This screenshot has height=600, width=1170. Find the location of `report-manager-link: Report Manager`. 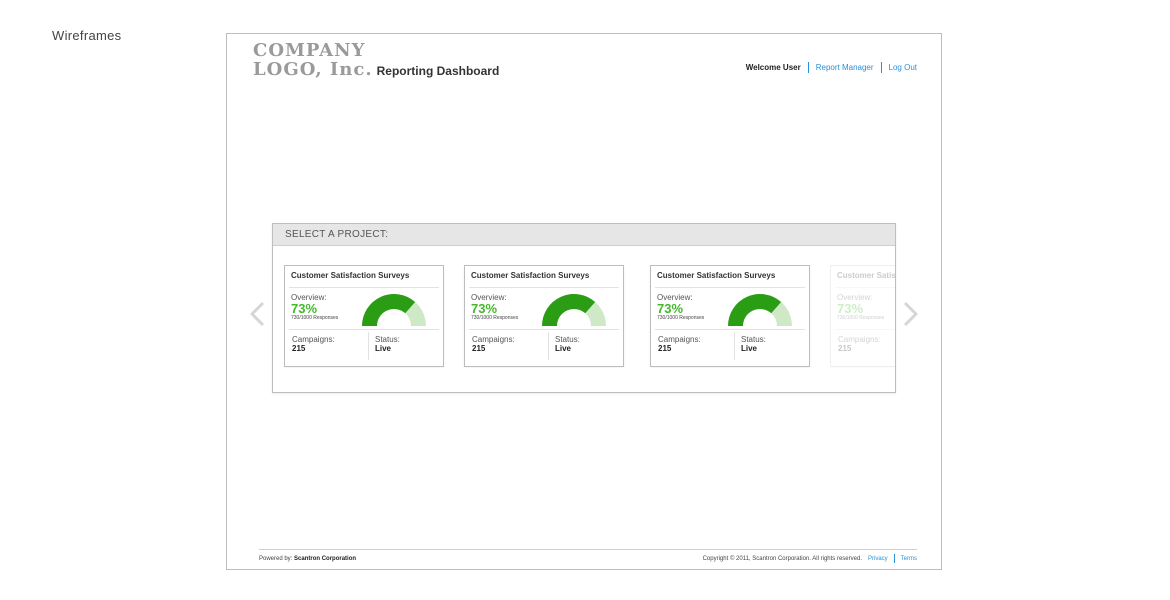

report-manager-link: Report Manager is located at coordinates (844, 67).